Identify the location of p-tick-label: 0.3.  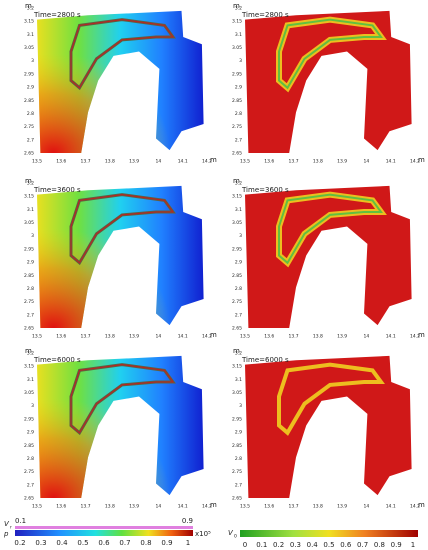
(40, 543).